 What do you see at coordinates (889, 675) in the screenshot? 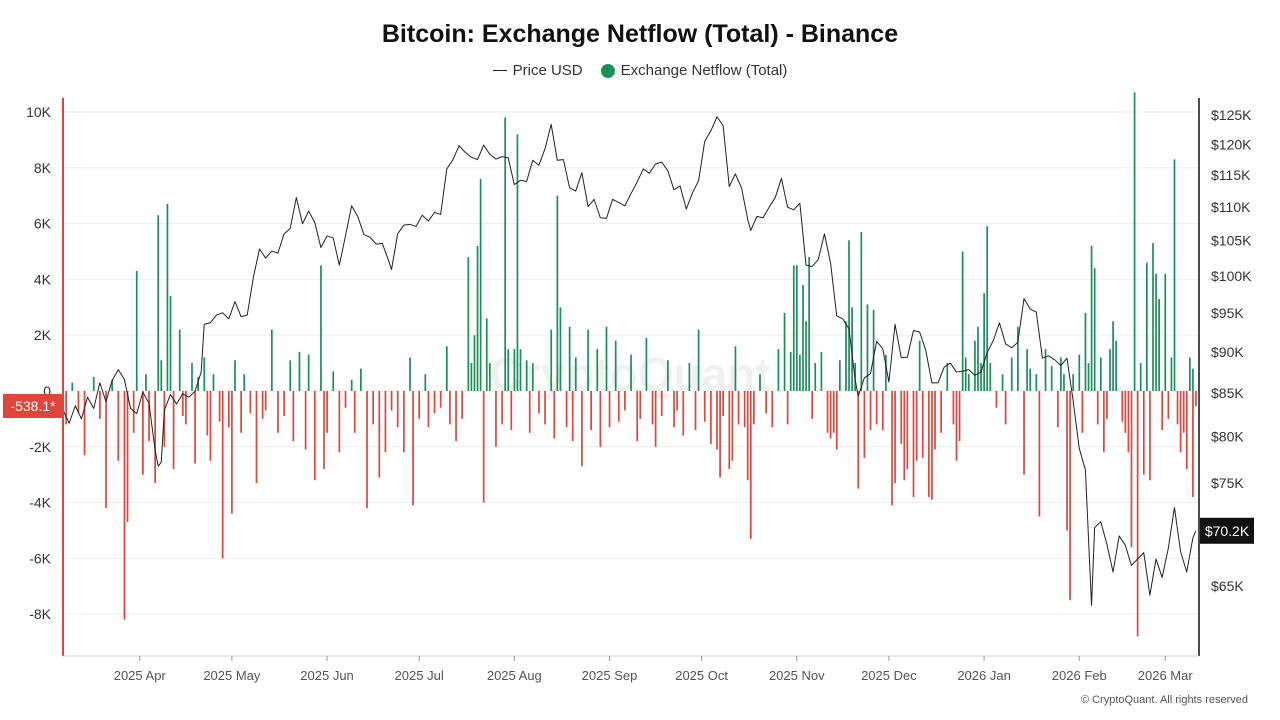
I see `x-tick-label: 2025 Dec` at bounding box center [889, 675].